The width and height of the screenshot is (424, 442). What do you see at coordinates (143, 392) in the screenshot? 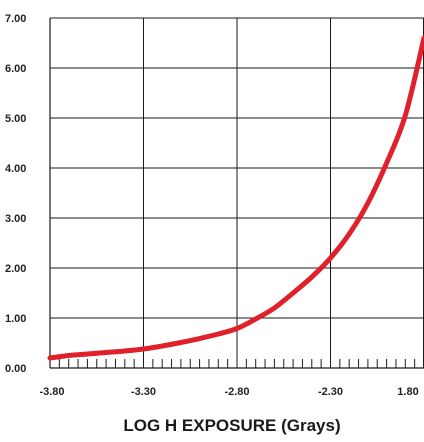
I see `x-tick-label: -3.30` at bounding box center [143, 392].